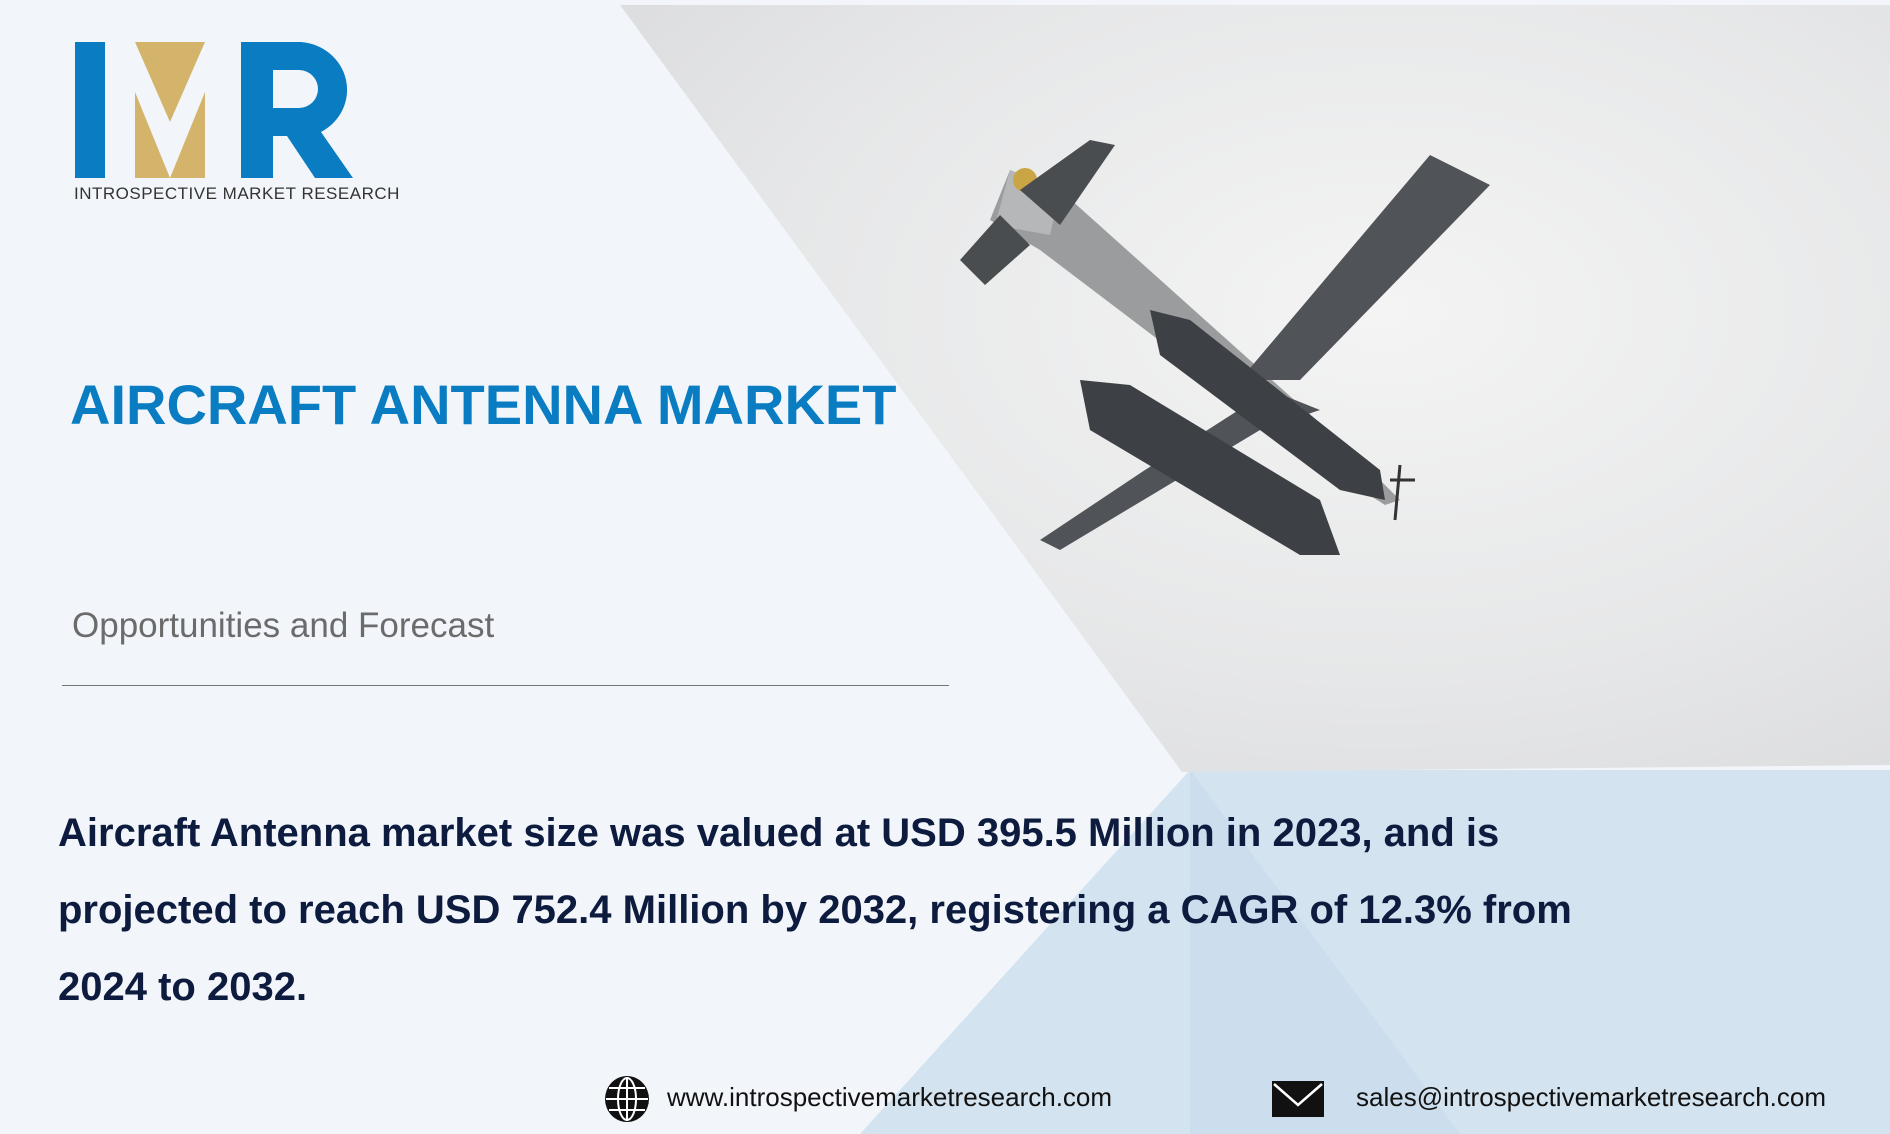  I want to click on page-title: AIRCRAFT ANTENNA MARKET, so click(483, 404).